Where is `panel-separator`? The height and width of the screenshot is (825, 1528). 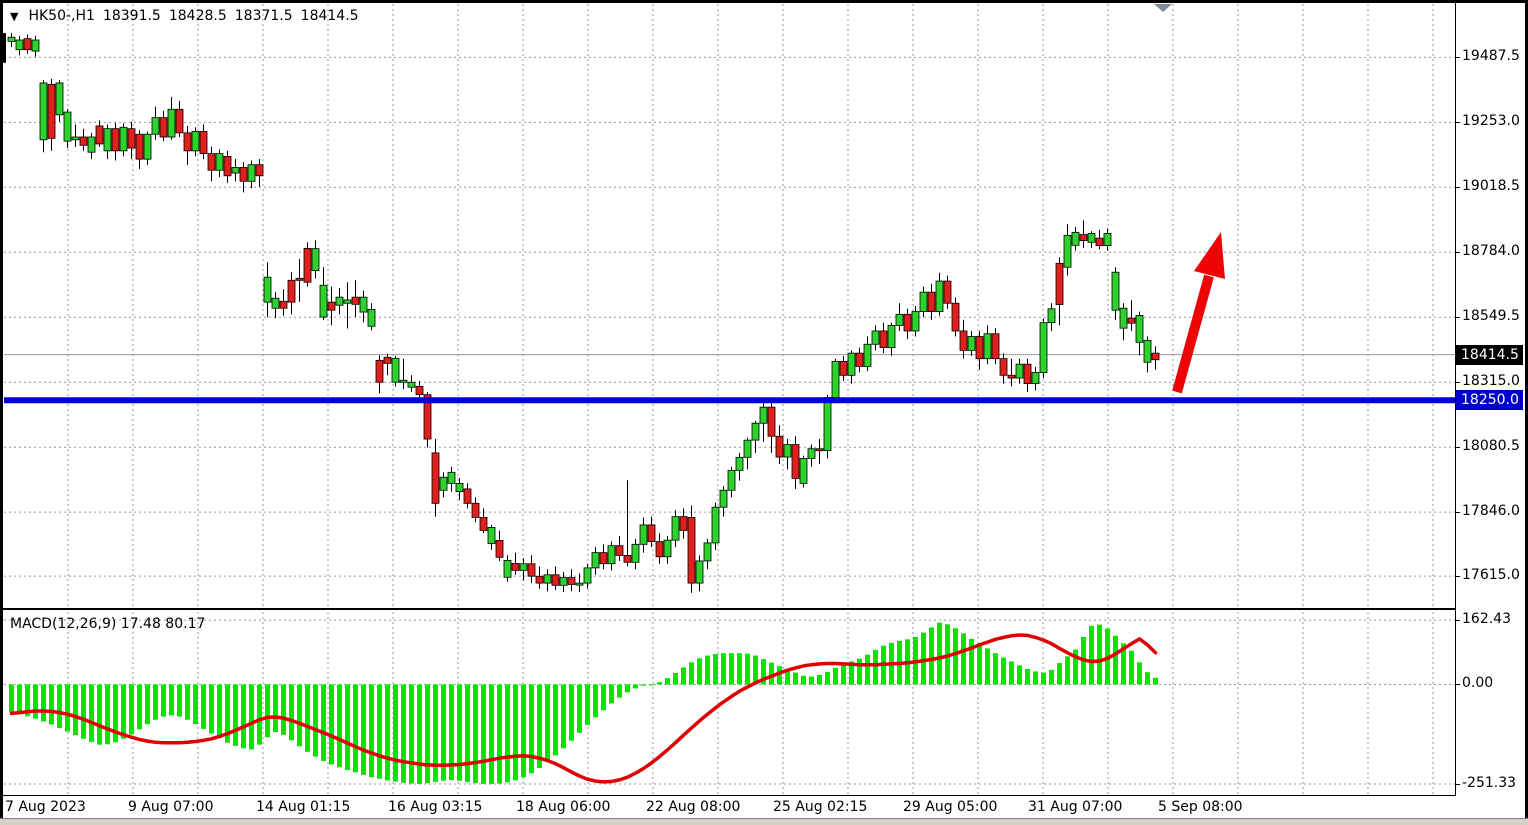 panel-separator is located at coordinates (729, 609).